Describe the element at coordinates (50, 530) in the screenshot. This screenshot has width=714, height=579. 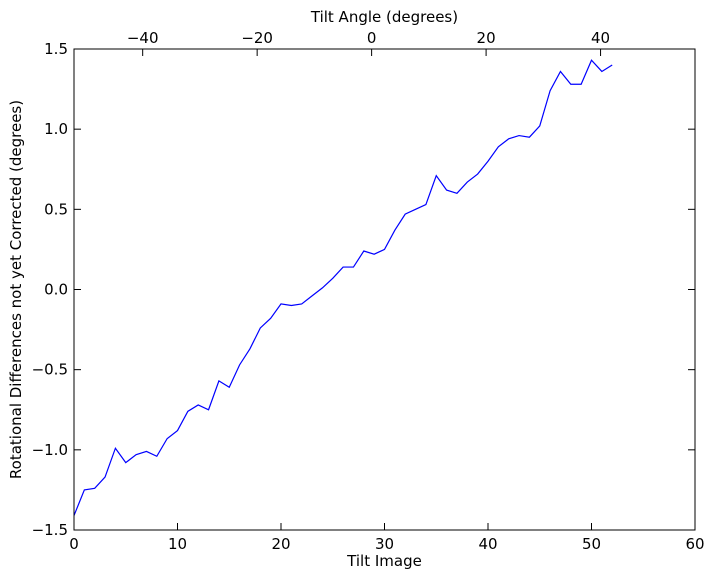
I see `y-tick-label: −1.5` at that location.